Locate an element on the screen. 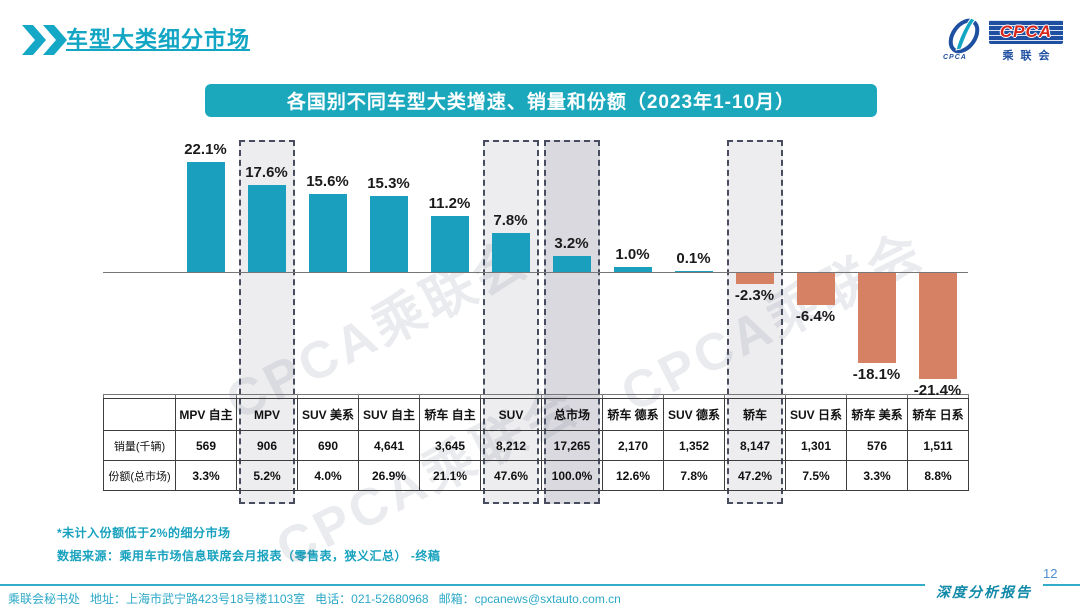 The image size is (1080, 608). table-cell: 7.8% is located at coordinates (694, 475).